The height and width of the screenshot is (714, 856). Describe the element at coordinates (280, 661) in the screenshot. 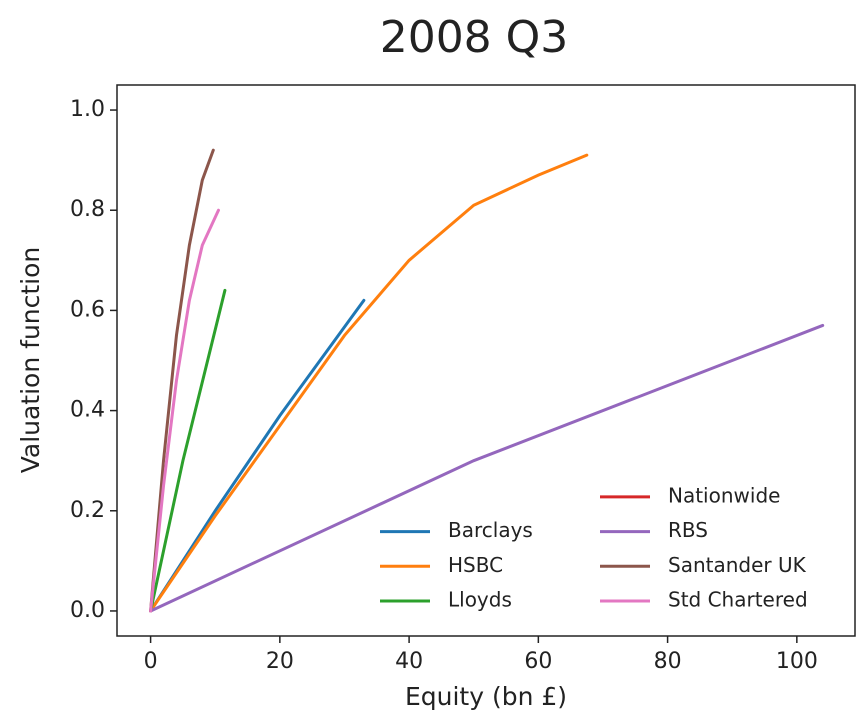

I see `x-tick-label: 20` at that location.